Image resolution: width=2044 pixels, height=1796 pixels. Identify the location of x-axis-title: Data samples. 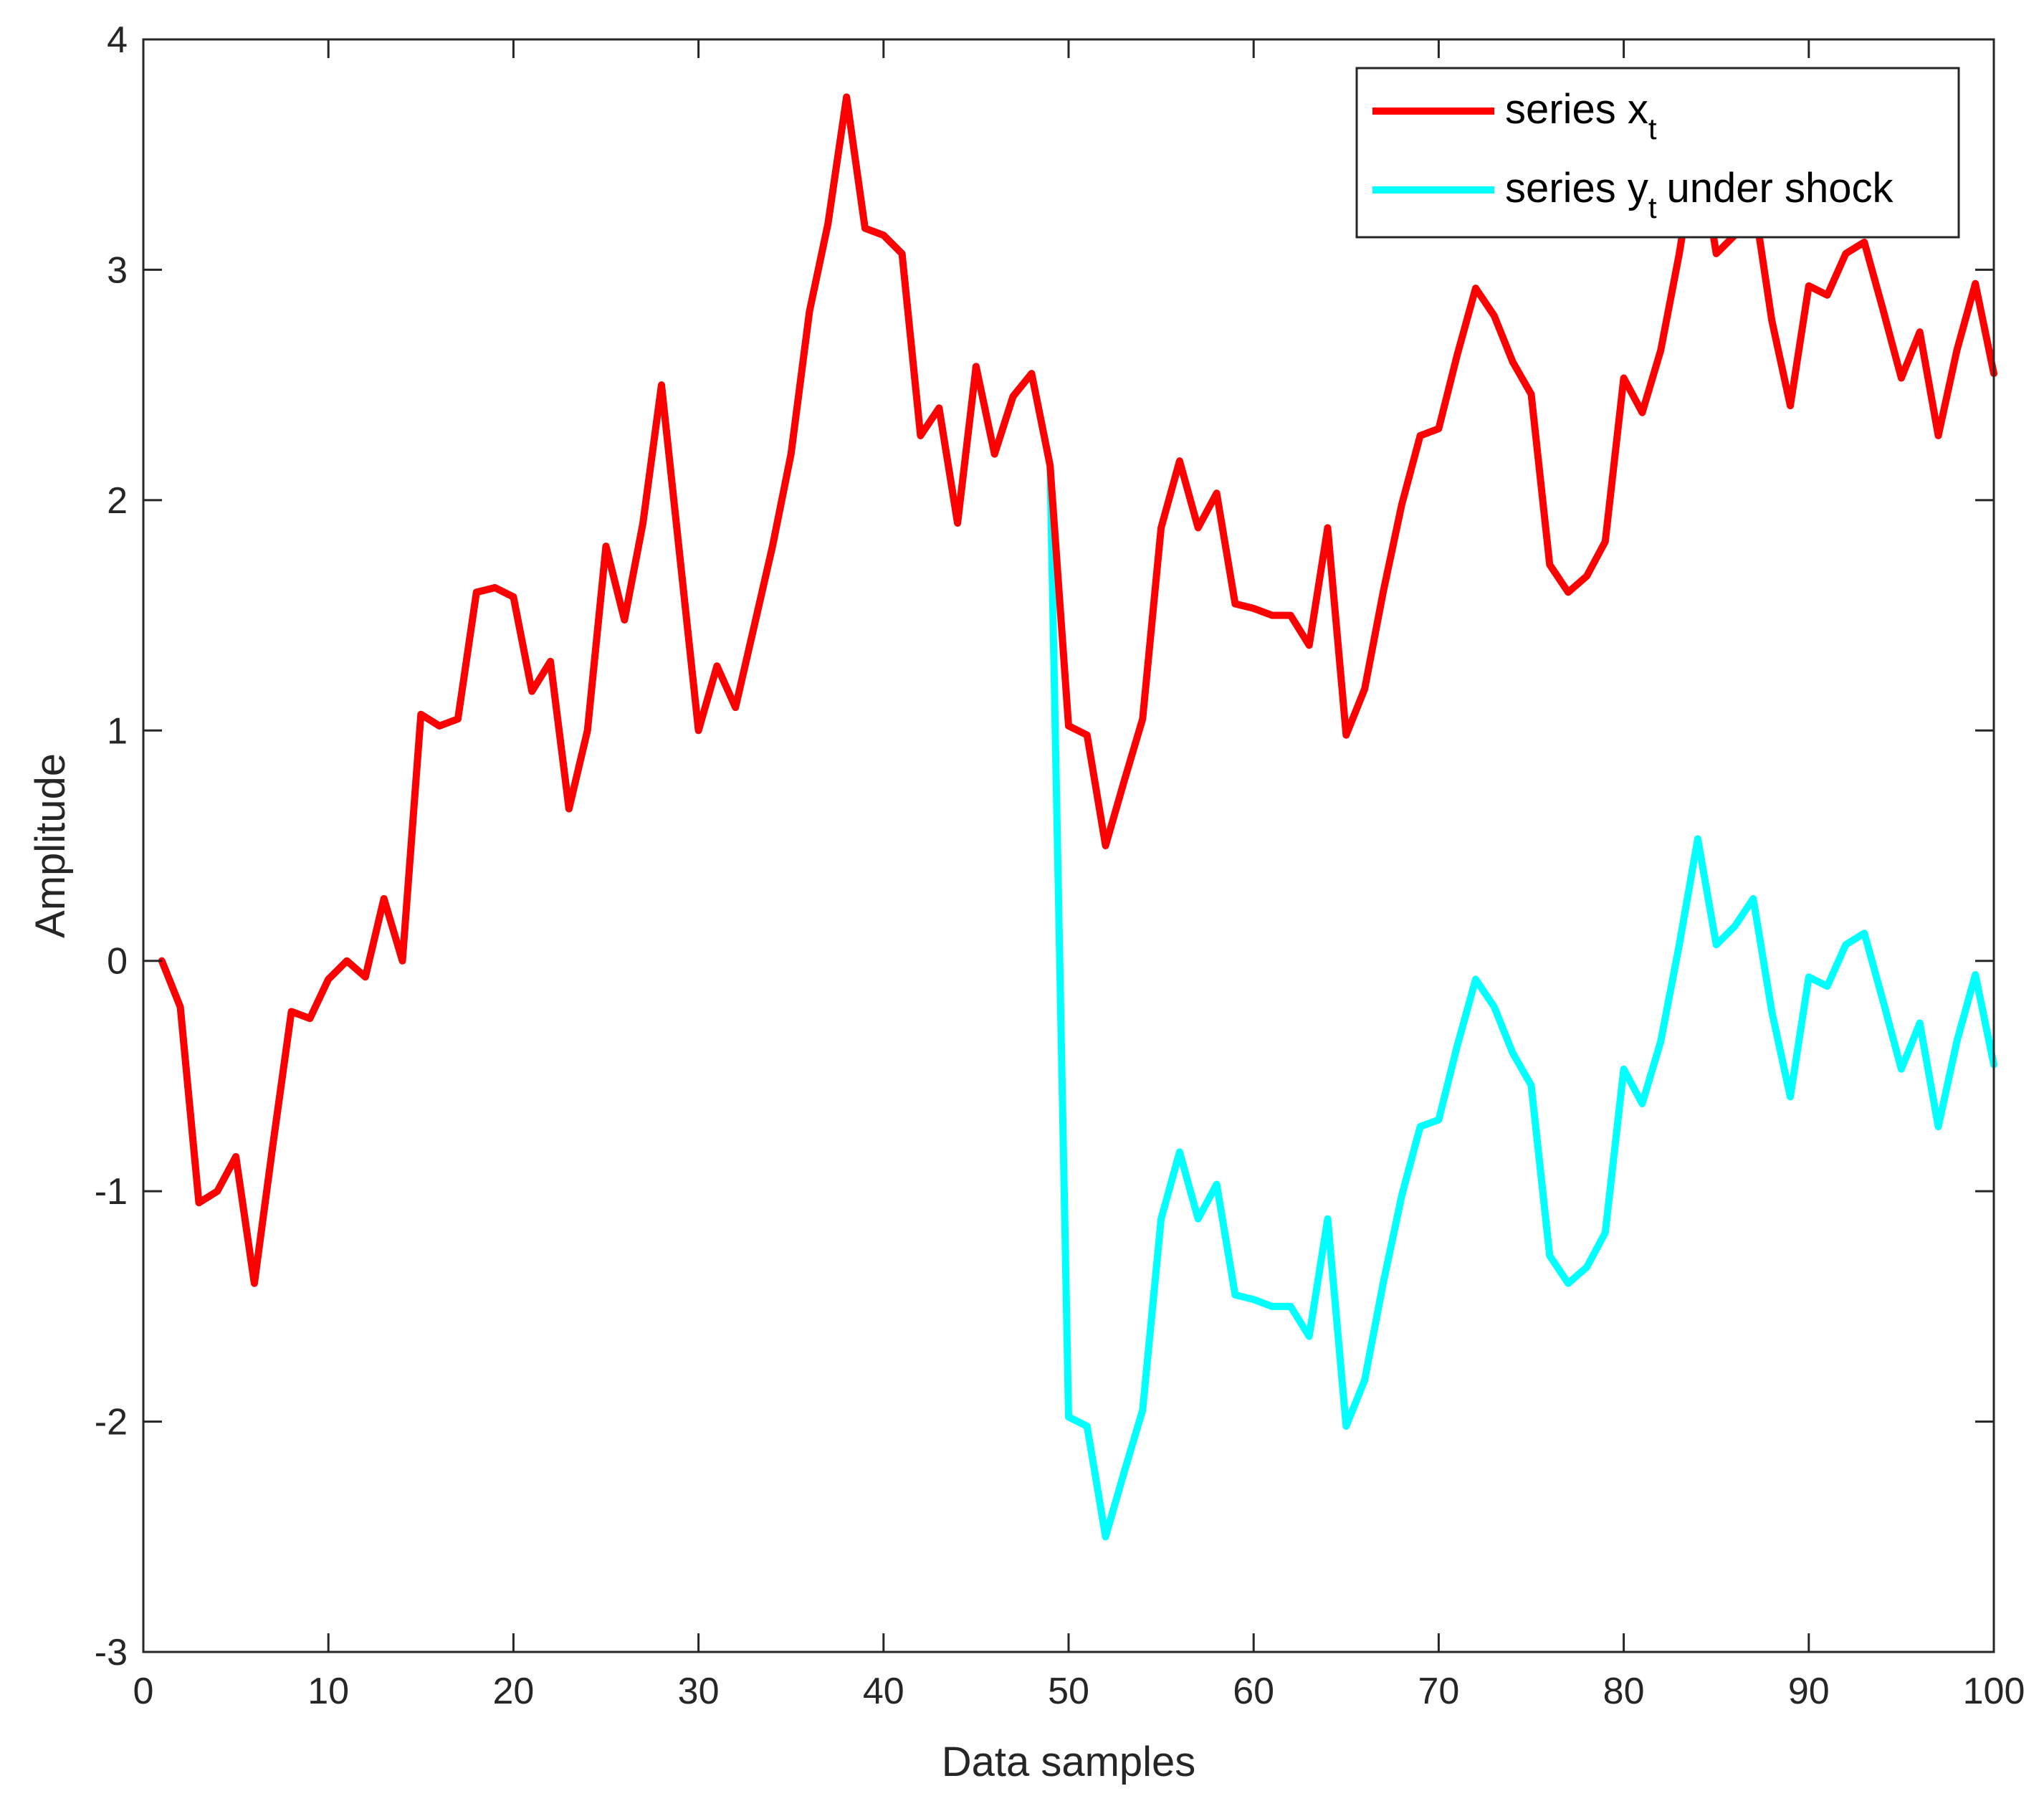
(1069, 1762).